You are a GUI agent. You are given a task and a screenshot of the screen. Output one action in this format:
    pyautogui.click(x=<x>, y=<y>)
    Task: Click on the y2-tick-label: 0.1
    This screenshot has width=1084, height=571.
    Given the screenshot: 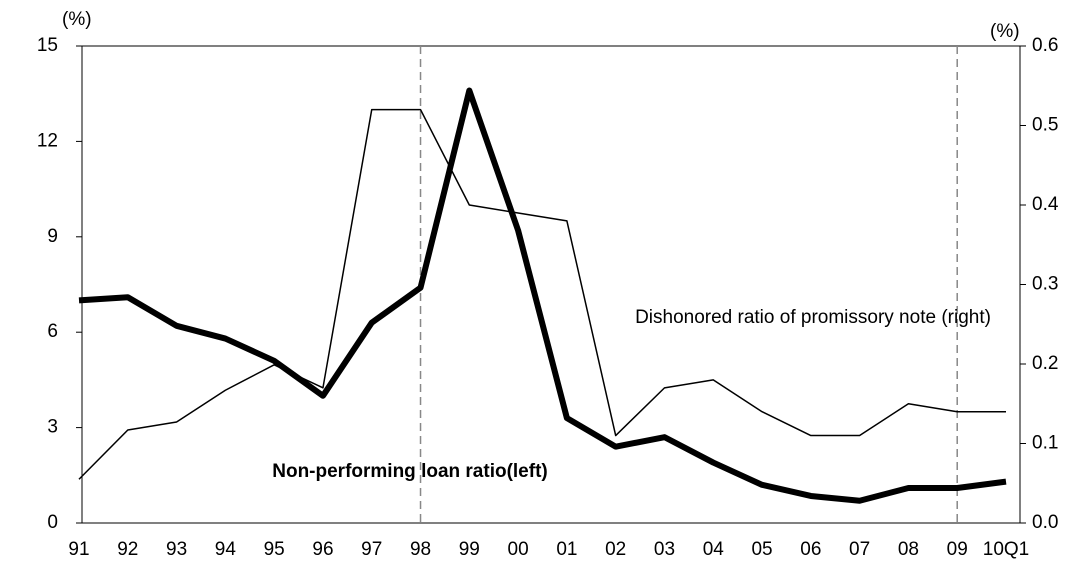 What is the action you would take?
    pyautogui.click(x=1045, y=443)
    